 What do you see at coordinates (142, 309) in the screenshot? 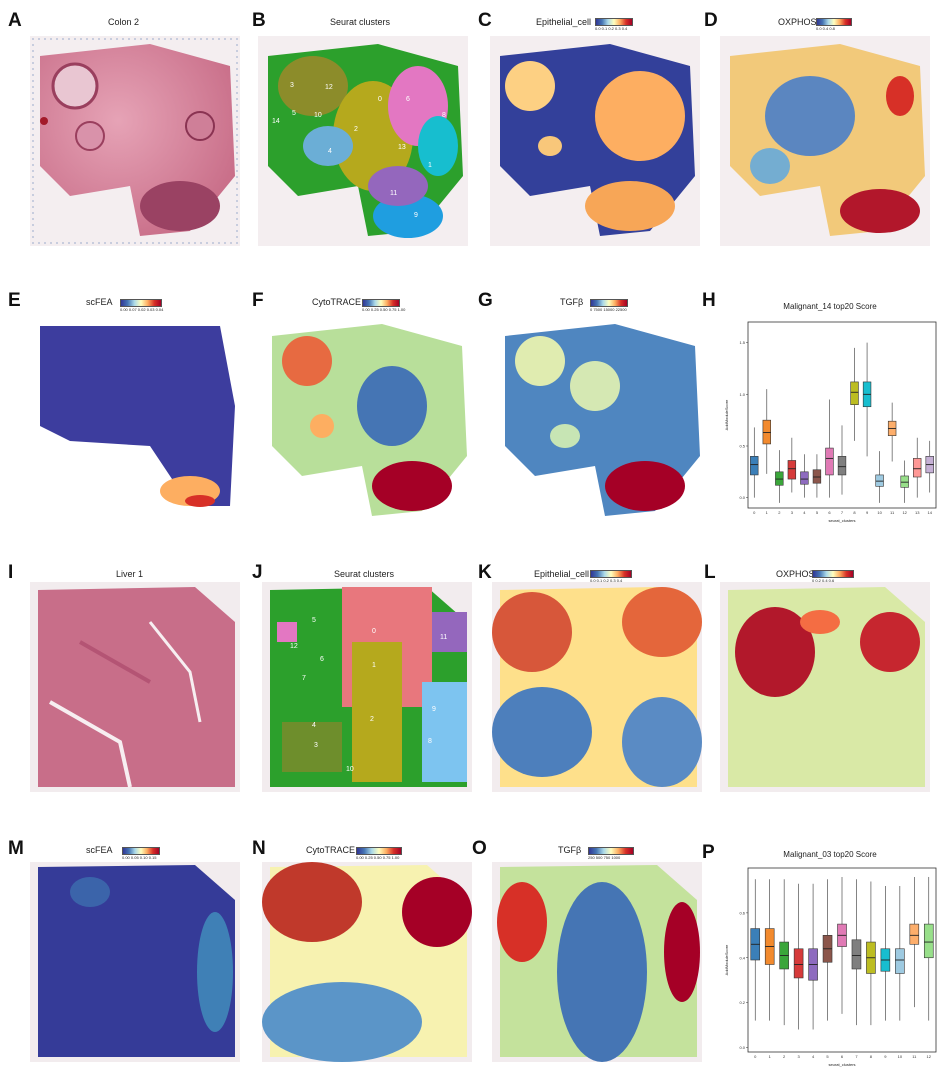
I see `colorbar-ticks: 0.00 0.07 0.02 0.03 0.04` at bounding box center [142, 309].